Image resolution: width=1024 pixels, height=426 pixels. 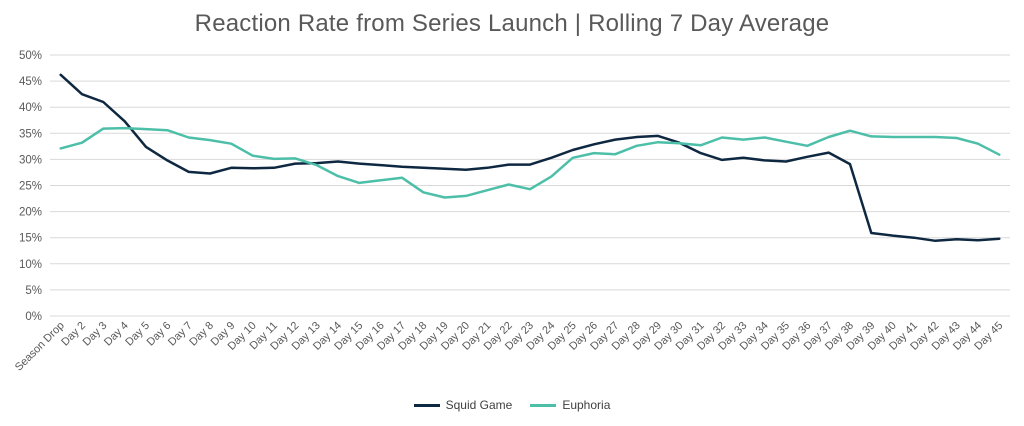 I want to click on y-tick-label: 40%, so click(x=30, y=108).